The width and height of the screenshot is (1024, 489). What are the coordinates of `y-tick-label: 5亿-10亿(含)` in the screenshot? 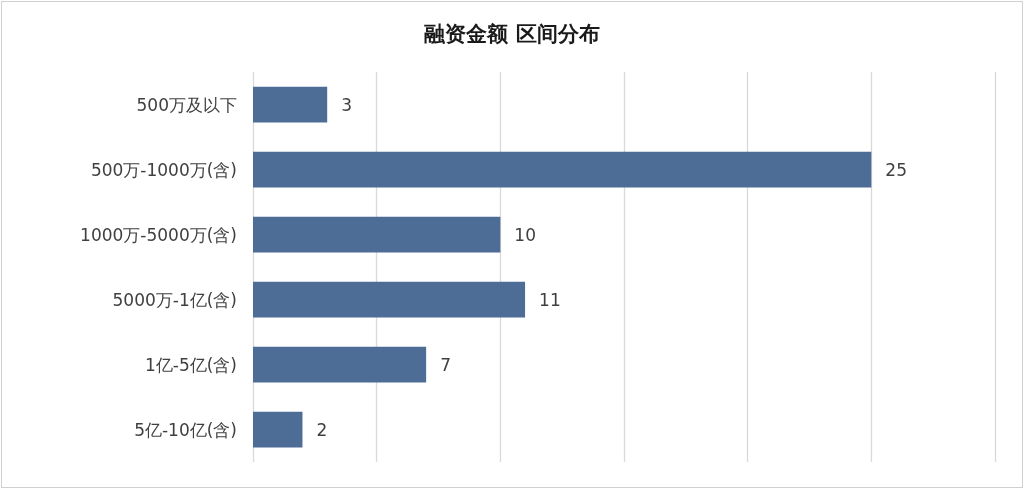 It's located at (185, 429).